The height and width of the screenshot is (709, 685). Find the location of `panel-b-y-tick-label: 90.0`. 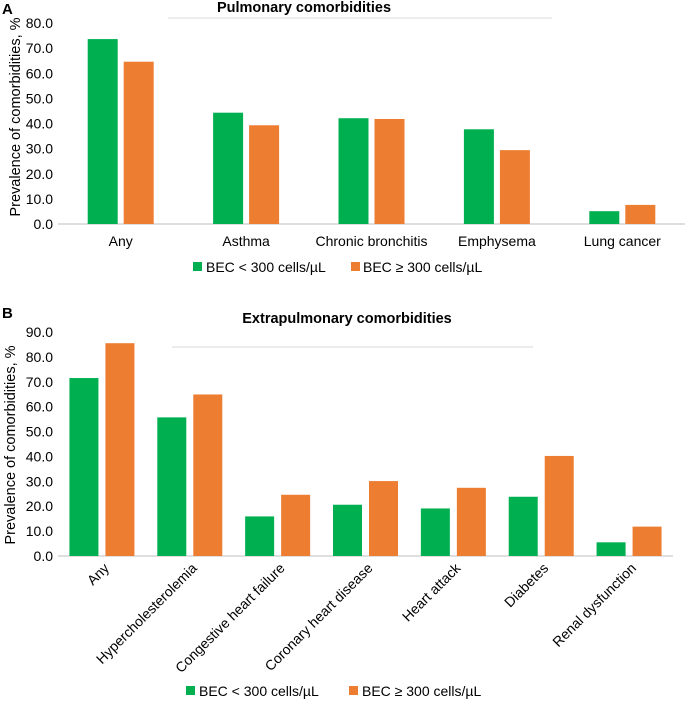

panel-b-y-tick-label: 90.0 is located at coordinates (39, 332).